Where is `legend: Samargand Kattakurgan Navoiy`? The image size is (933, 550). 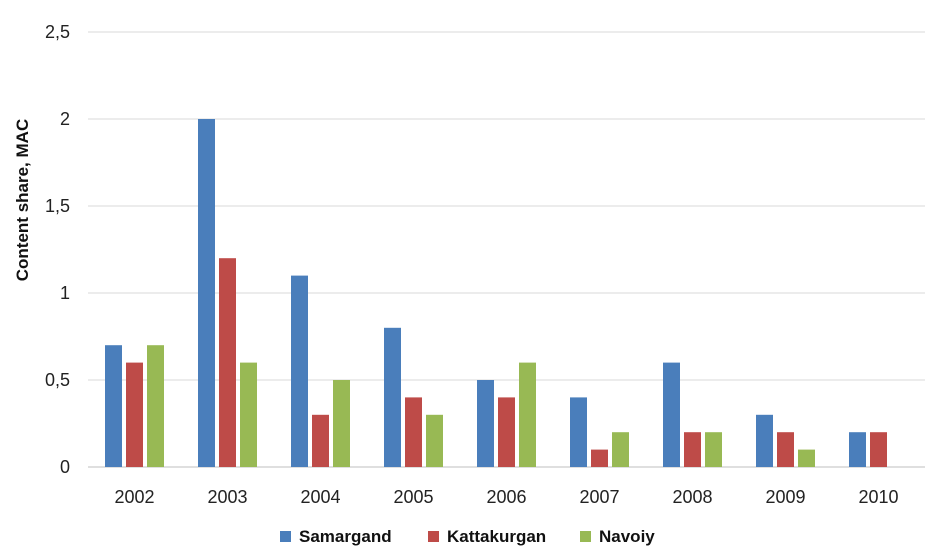 legend: Samargand Kattakurgan Navoiy is located at coordinates (467, 536).